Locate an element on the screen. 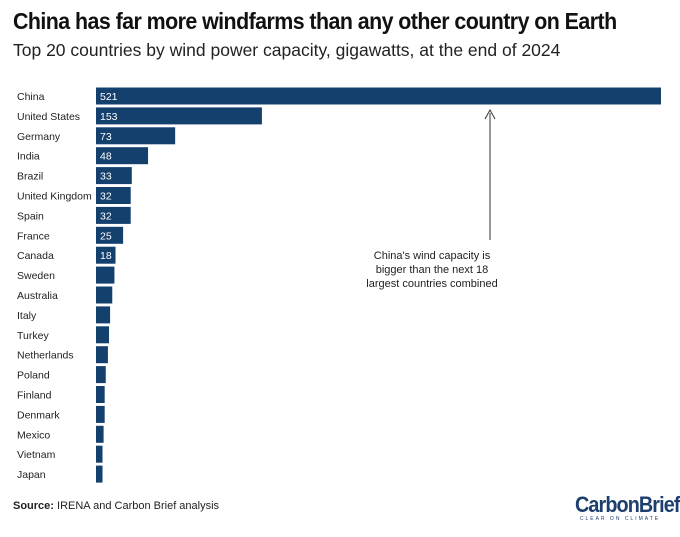 The height and width of the screenshot is (537, 680). category-label: Sweden is located at coordinates (36, 276).